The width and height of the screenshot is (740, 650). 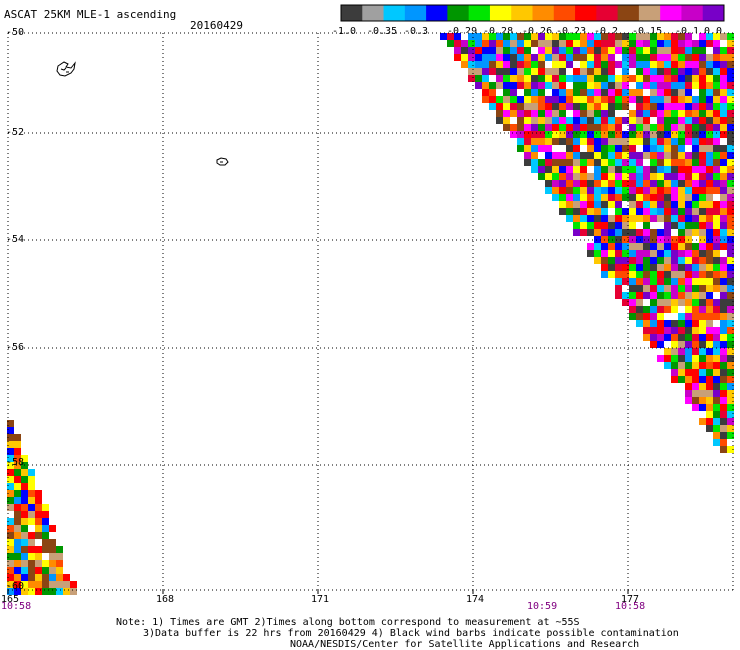 What do you see at coordinates (373, 13) in the screenshot?
I see `colorbar-swatch` at bounding box center [373, 13].